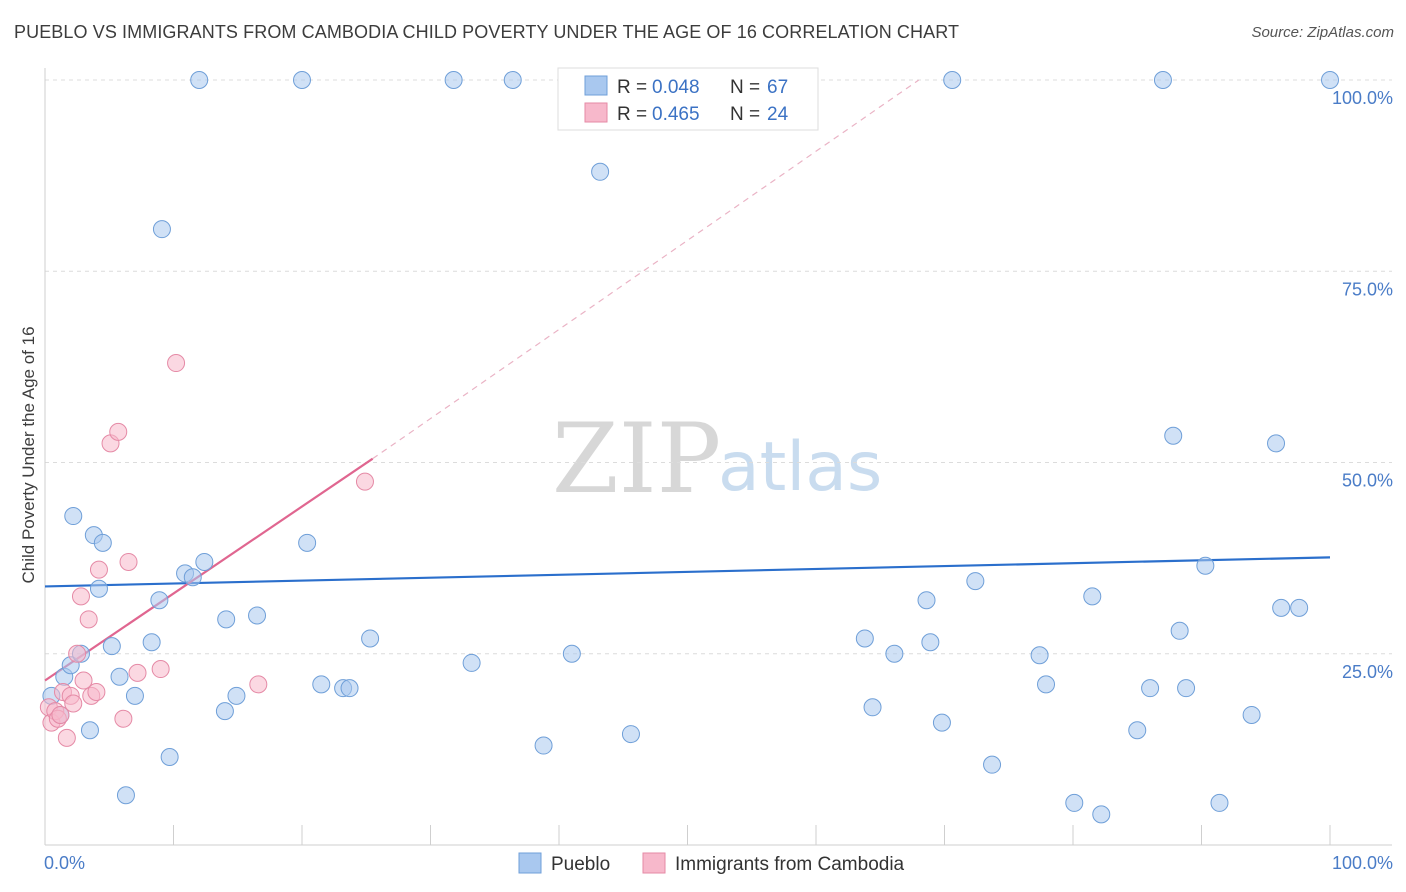 The width and height of the screenshot is (1406, 892). What do you see at coordinates (1362, 863) in the screenshot?
I see `x-tick-label-1: 100.0%` at bounding box center [1362, 863].